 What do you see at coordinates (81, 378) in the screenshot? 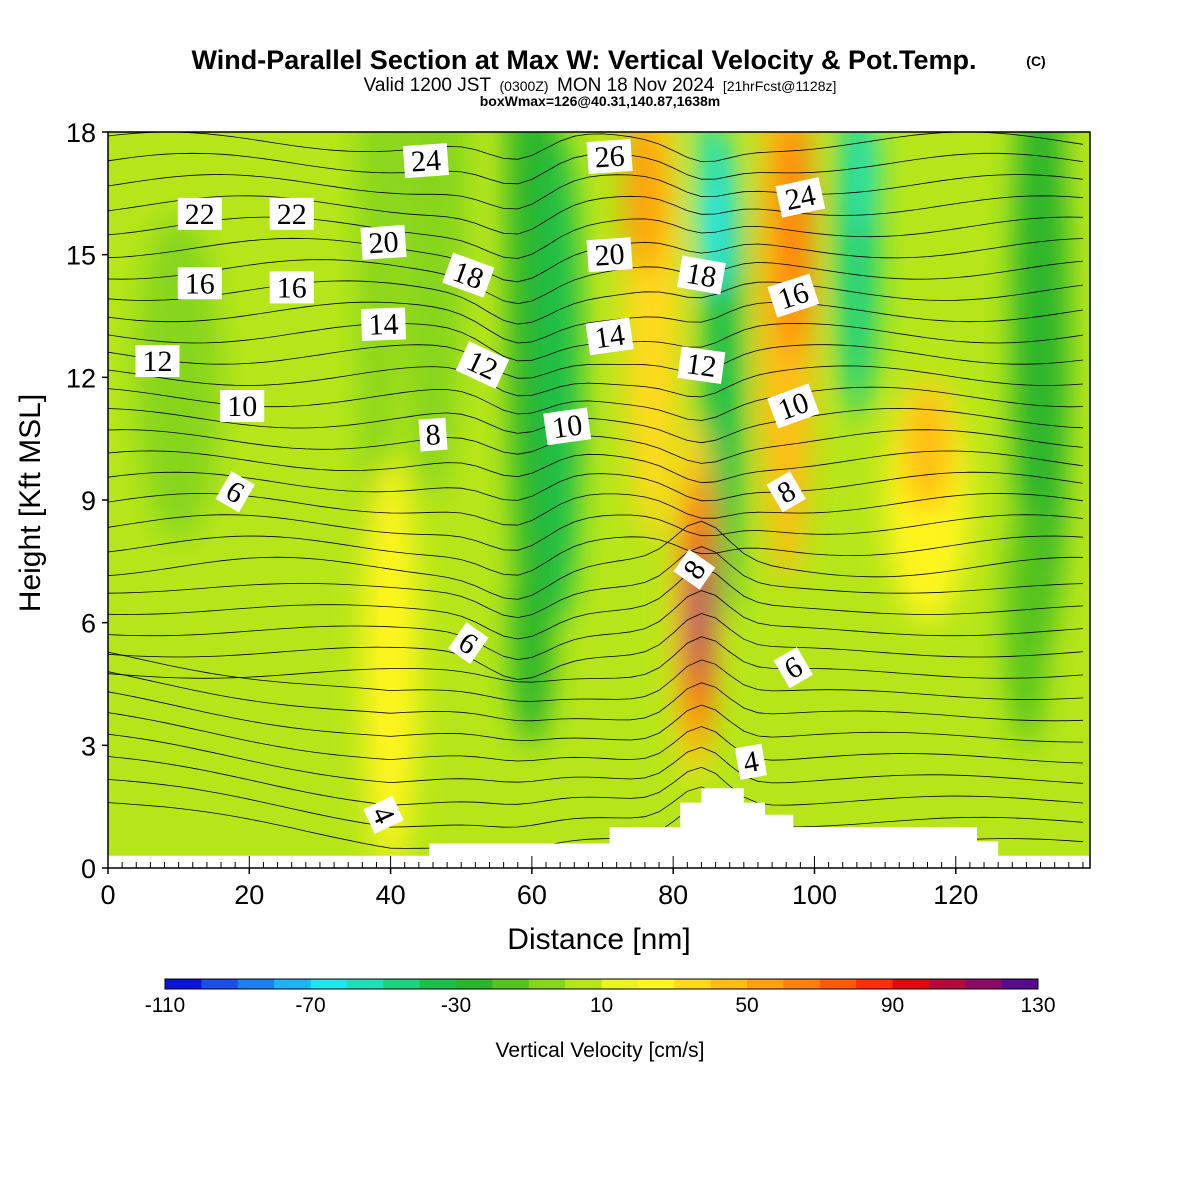
I see `y-tick-label: 12` at bounding box center [81, 378].